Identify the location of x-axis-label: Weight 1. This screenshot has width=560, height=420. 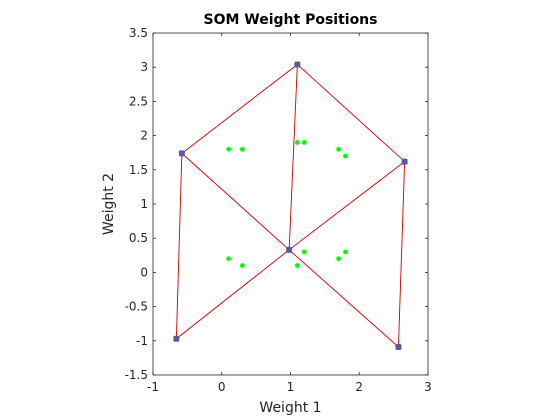
(290, 408).